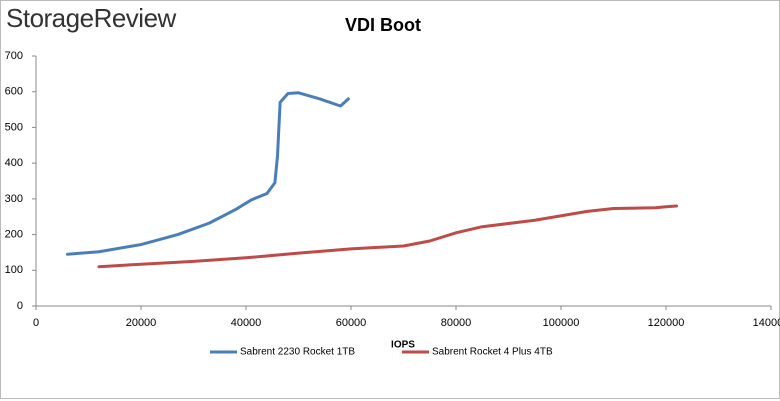 The height and width of the screenshot is (401, 780). Describe the element at coordinates (14, 234) in the screenshot. I see `y-tick-label: 200` at that location.